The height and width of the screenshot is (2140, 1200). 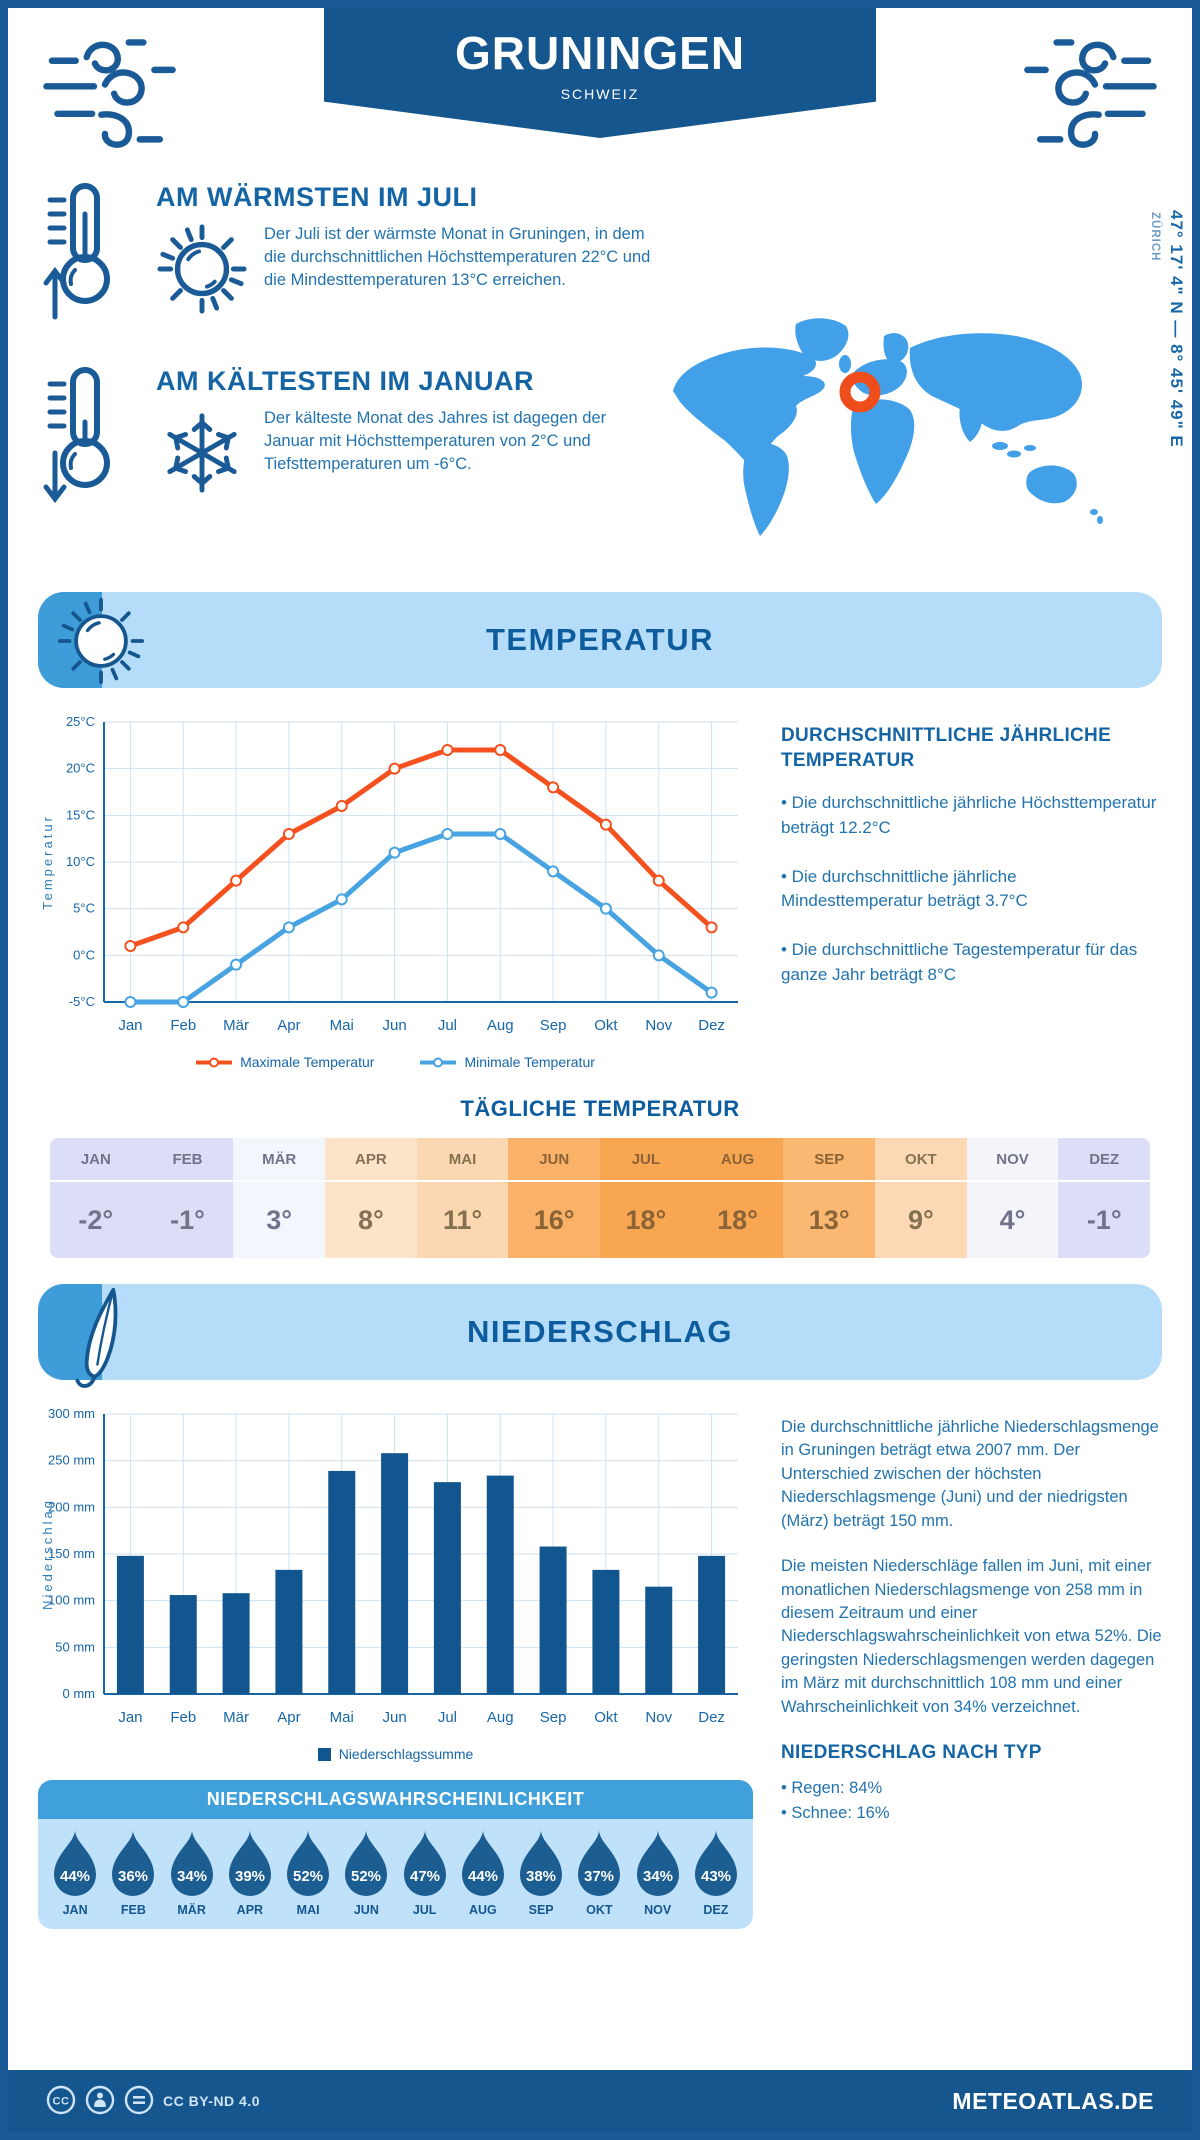 I want to click on temperature-value: 4°, so click(x=1012, y=1219).